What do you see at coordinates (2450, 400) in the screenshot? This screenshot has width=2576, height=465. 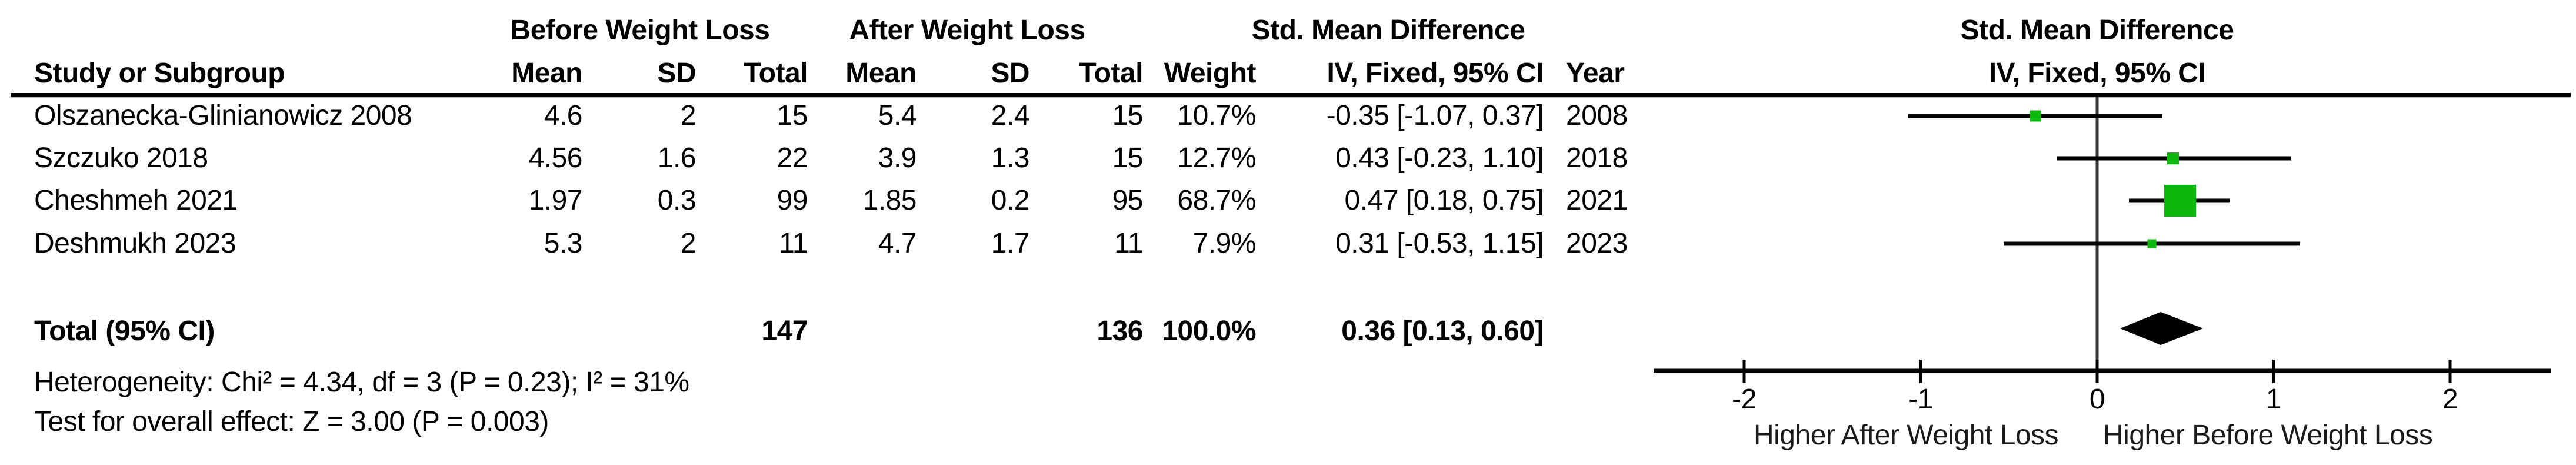 I see `axis-tick-label: 2` at bounding box center [2450, 400].